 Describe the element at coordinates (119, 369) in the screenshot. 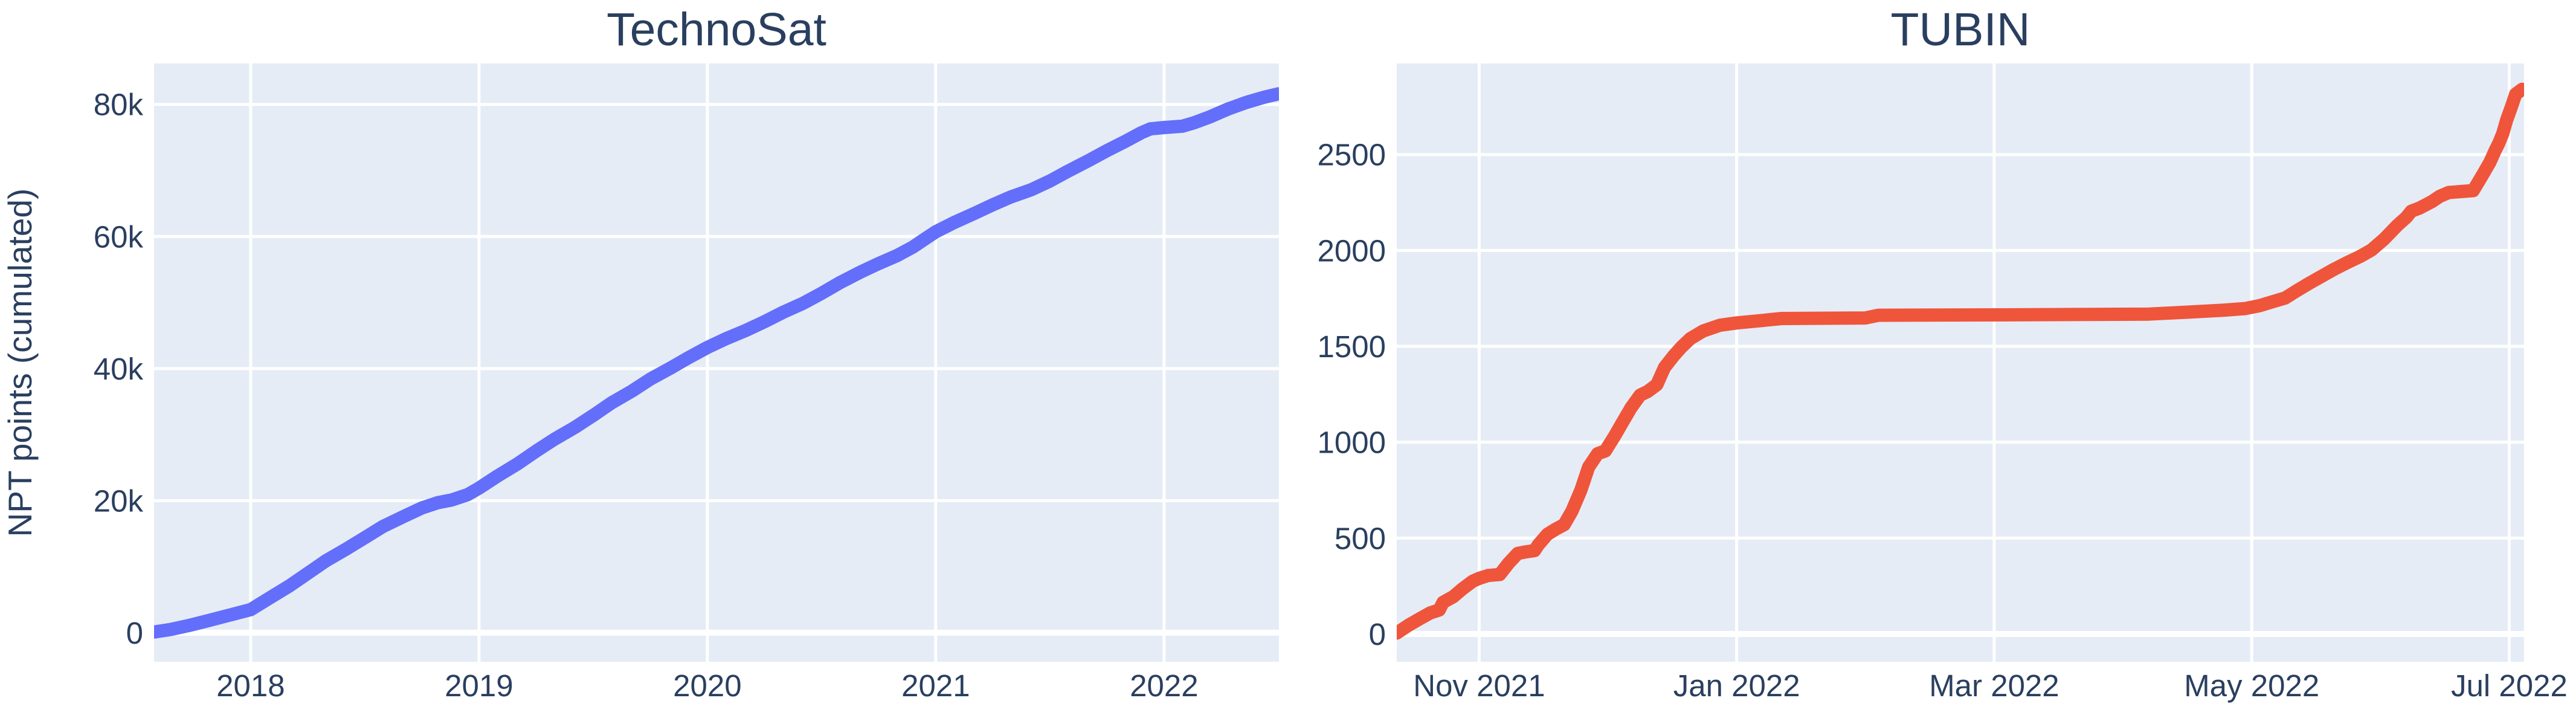

I see `y-tick-label: 40k` at that location.